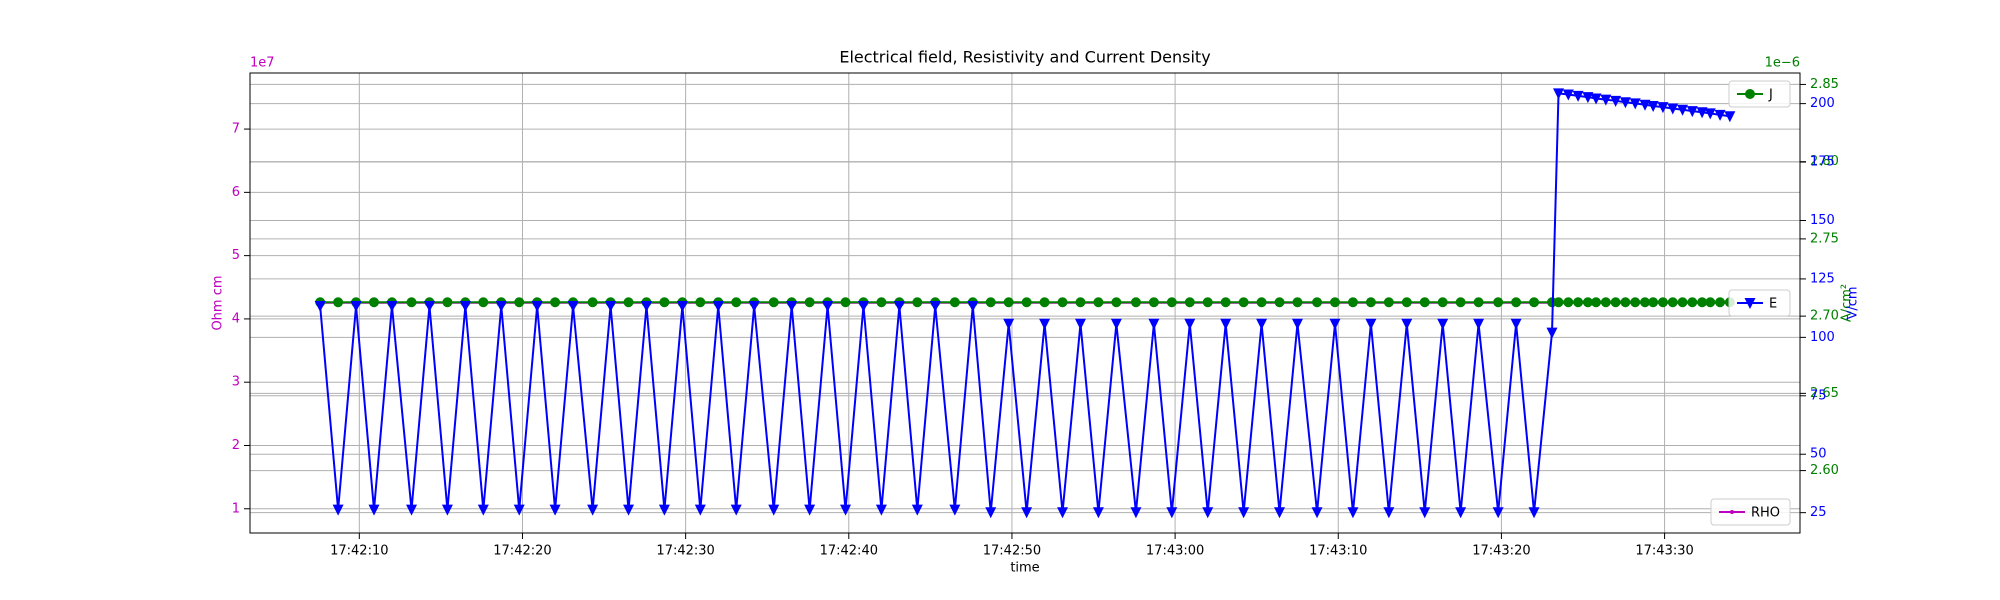 The height and width of the screenshot is (600, 2000). Describe the element at coordinates (1824, 161) in the screenshot. I see `y-tick-label: 2.80` at that location.